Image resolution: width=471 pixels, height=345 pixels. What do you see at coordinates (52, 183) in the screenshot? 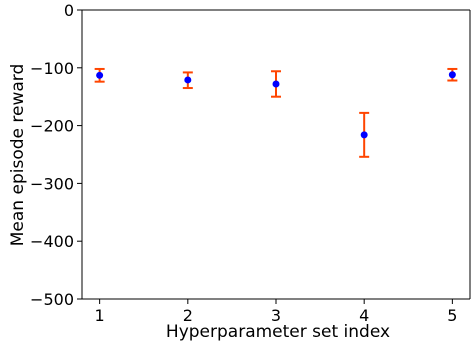
I see `y-tick-label: −300` at bounding box center [52, 183].